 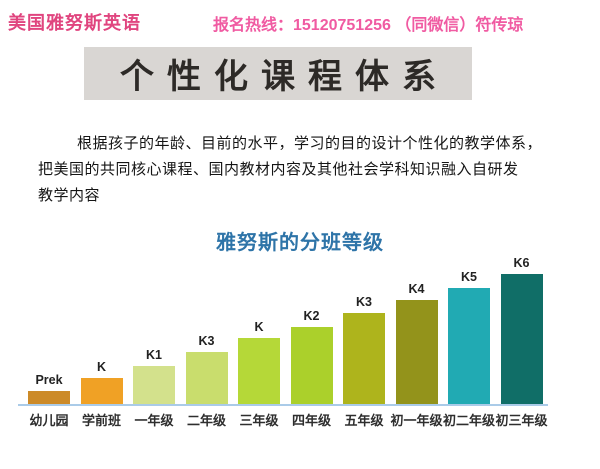 I want to click on bar-column: K2, so click(x=311, y=356).